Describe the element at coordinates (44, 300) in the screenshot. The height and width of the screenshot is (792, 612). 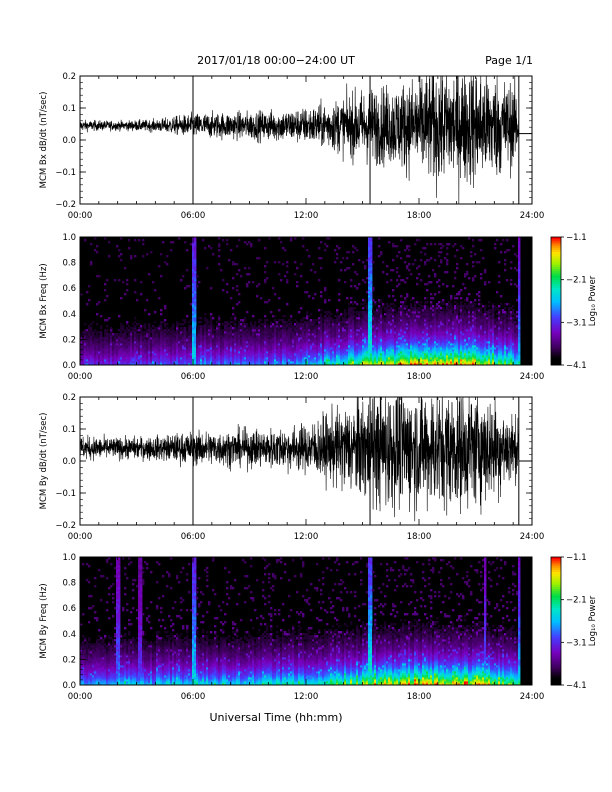
I see `y-axis-label: MCM Bx Freq (Hz)` at that location.